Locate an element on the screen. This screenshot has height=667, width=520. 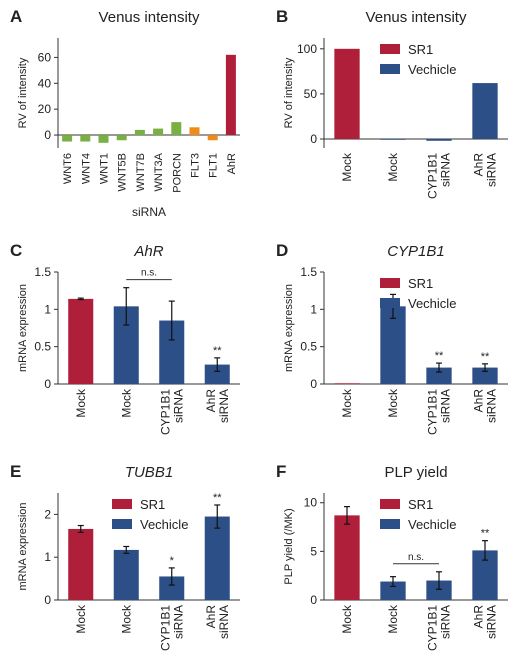
y-tick-label: 100 is located at coordinates (307, 49).